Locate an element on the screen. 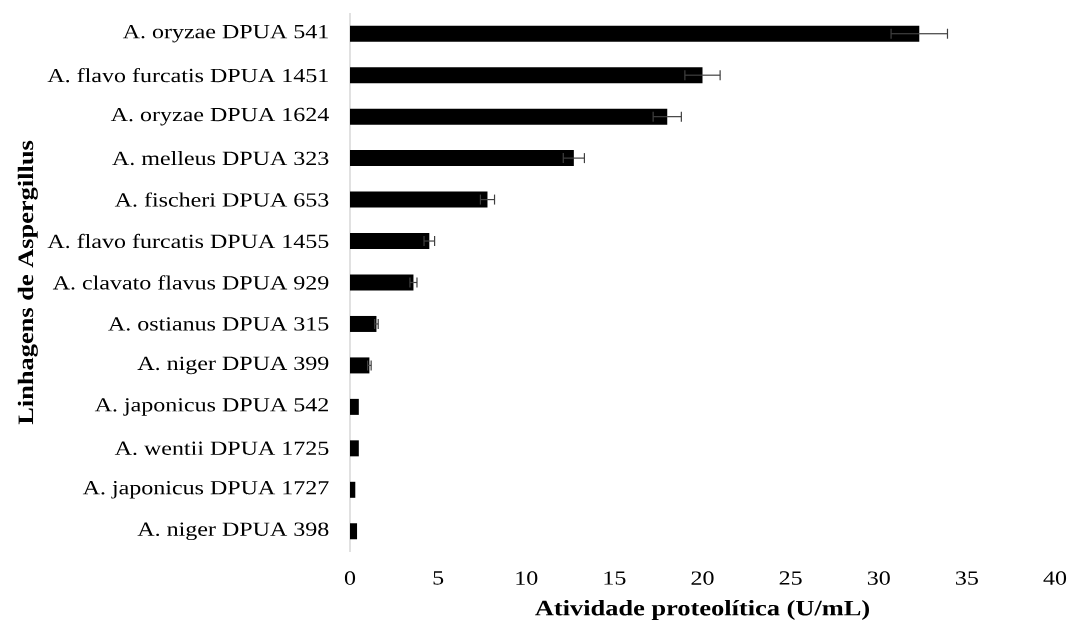 This screenshot has width=1071, height=630. y-tick-label: A. japonicus DPUA 1727 is located at coordinates (205, 490).